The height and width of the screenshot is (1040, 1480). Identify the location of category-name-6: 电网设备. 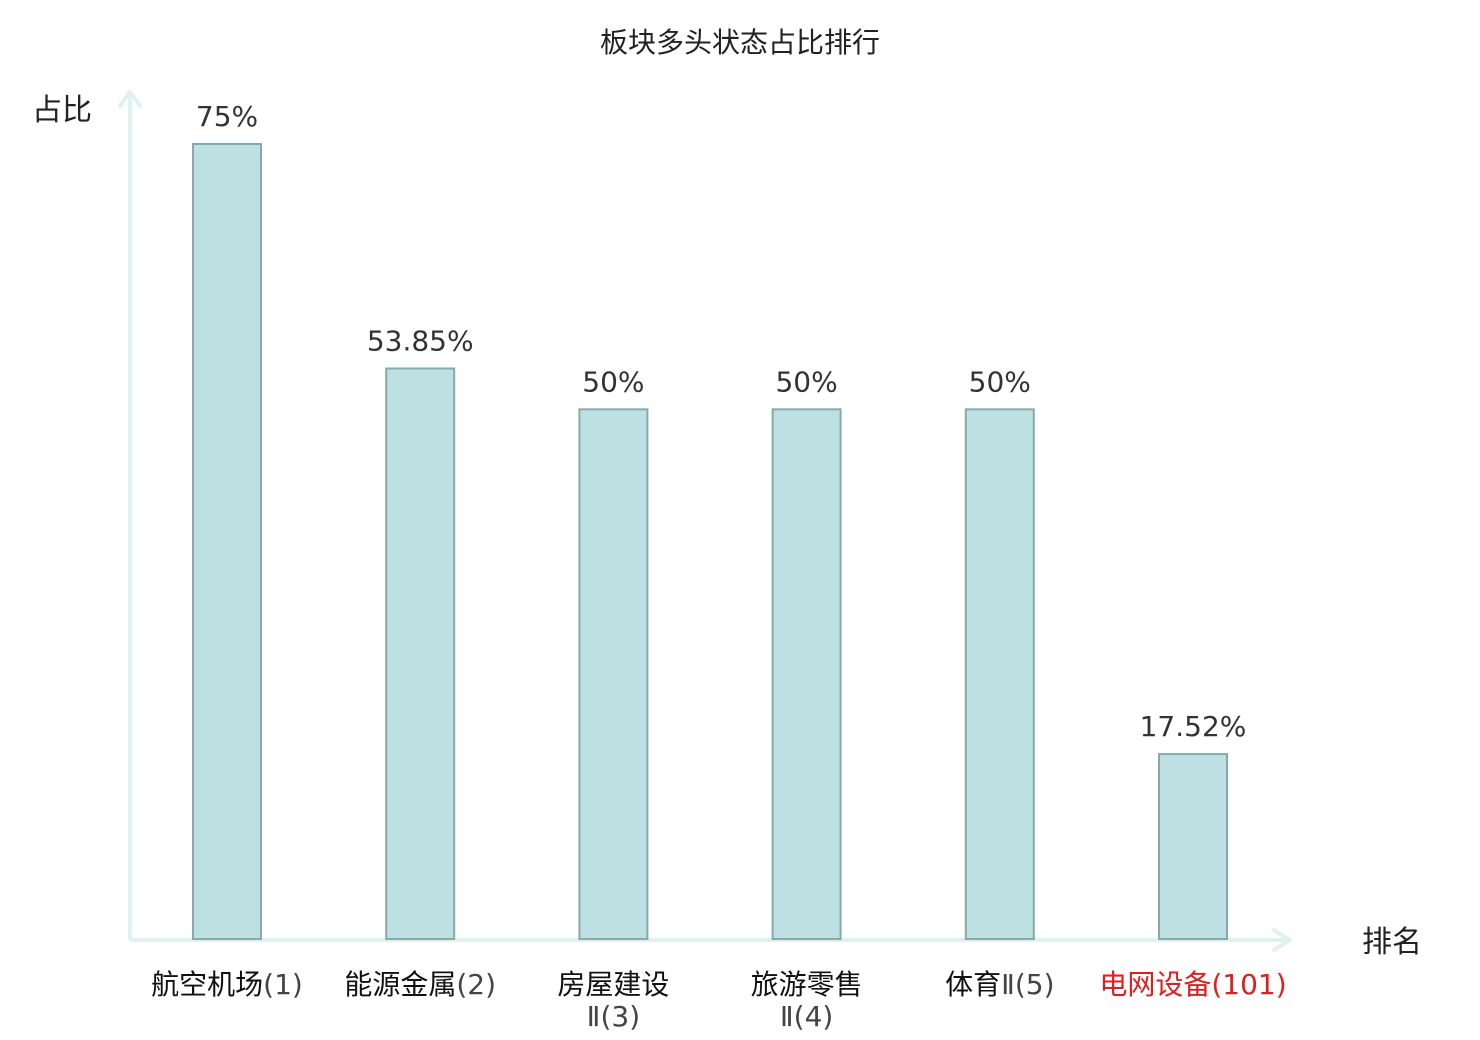
(1155, 984).